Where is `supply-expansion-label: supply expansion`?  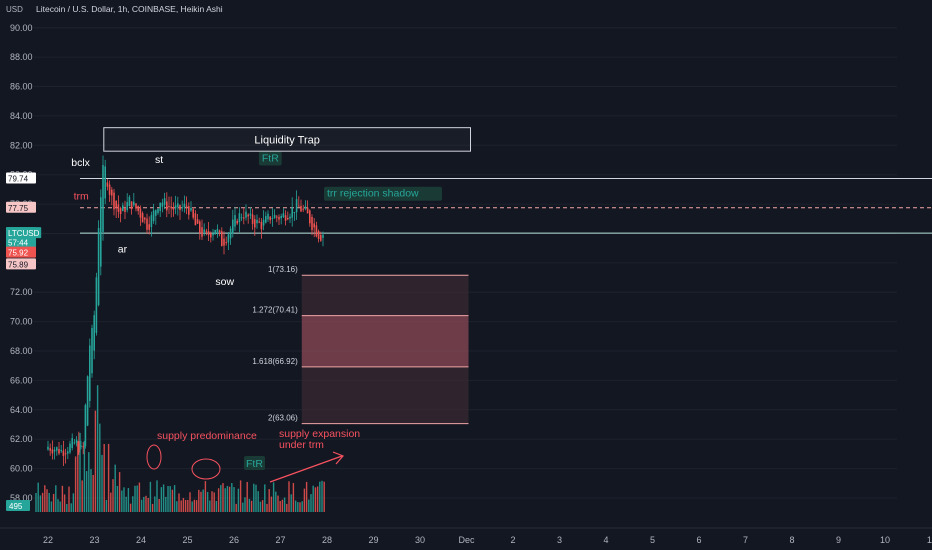
supply-expansion-label: supply expansion is located at coordinates (319, 434).